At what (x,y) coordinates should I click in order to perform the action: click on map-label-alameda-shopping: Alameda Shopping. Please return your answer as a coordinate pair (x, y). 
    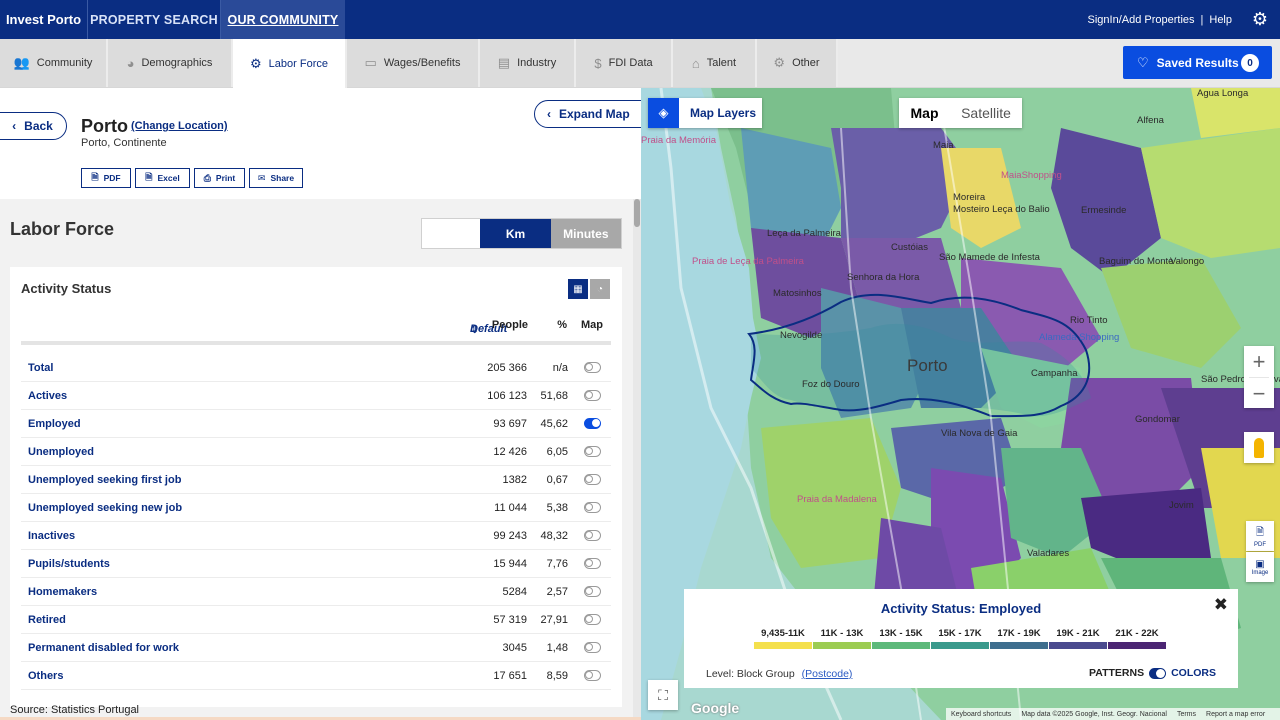
    Looking at the image, I should click on (1079, 337).